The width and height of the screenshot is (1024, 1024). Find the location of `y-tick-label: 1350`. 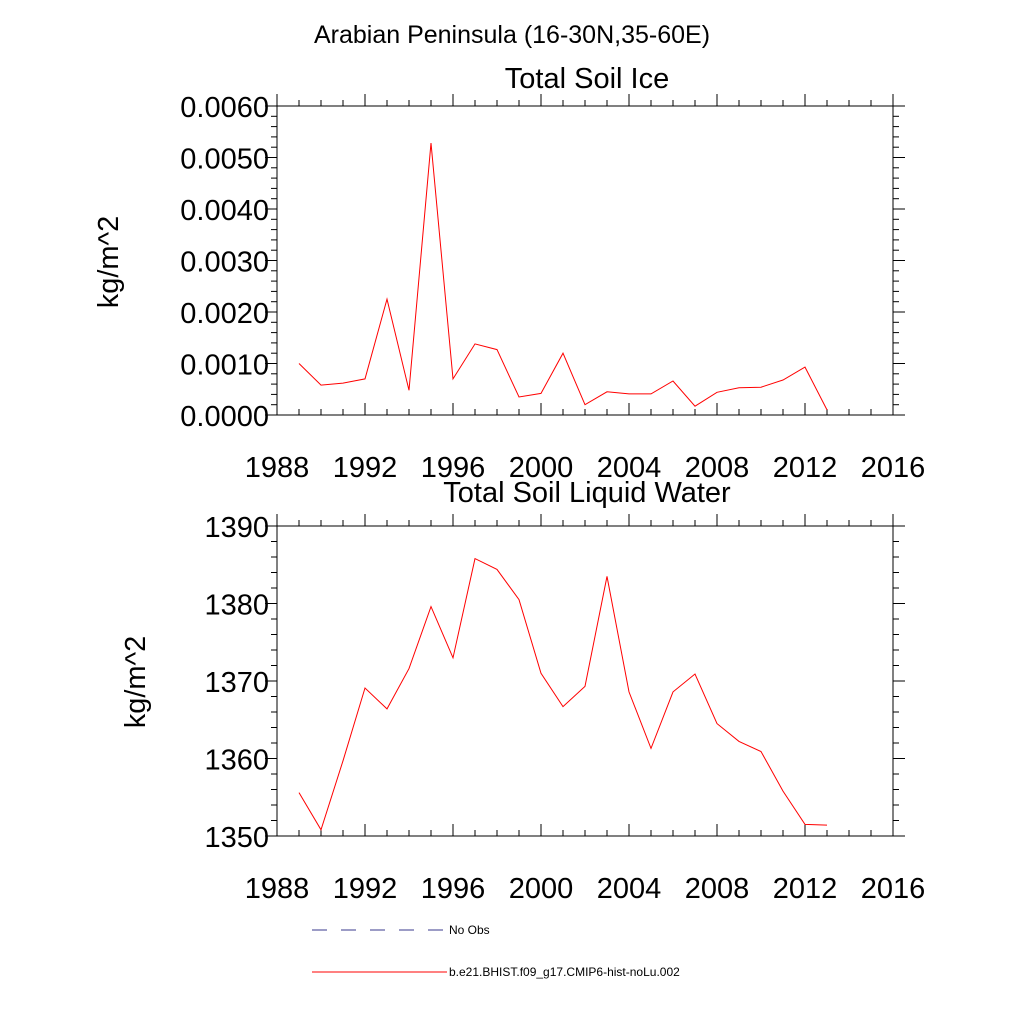

y-tick-label: 1350 is located at coordinates (236, 838).